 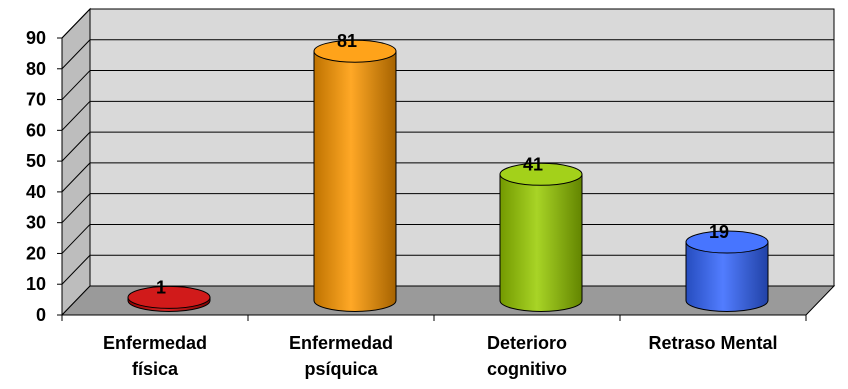 I want to click on data-label: 81, so click(x=347, y=41).